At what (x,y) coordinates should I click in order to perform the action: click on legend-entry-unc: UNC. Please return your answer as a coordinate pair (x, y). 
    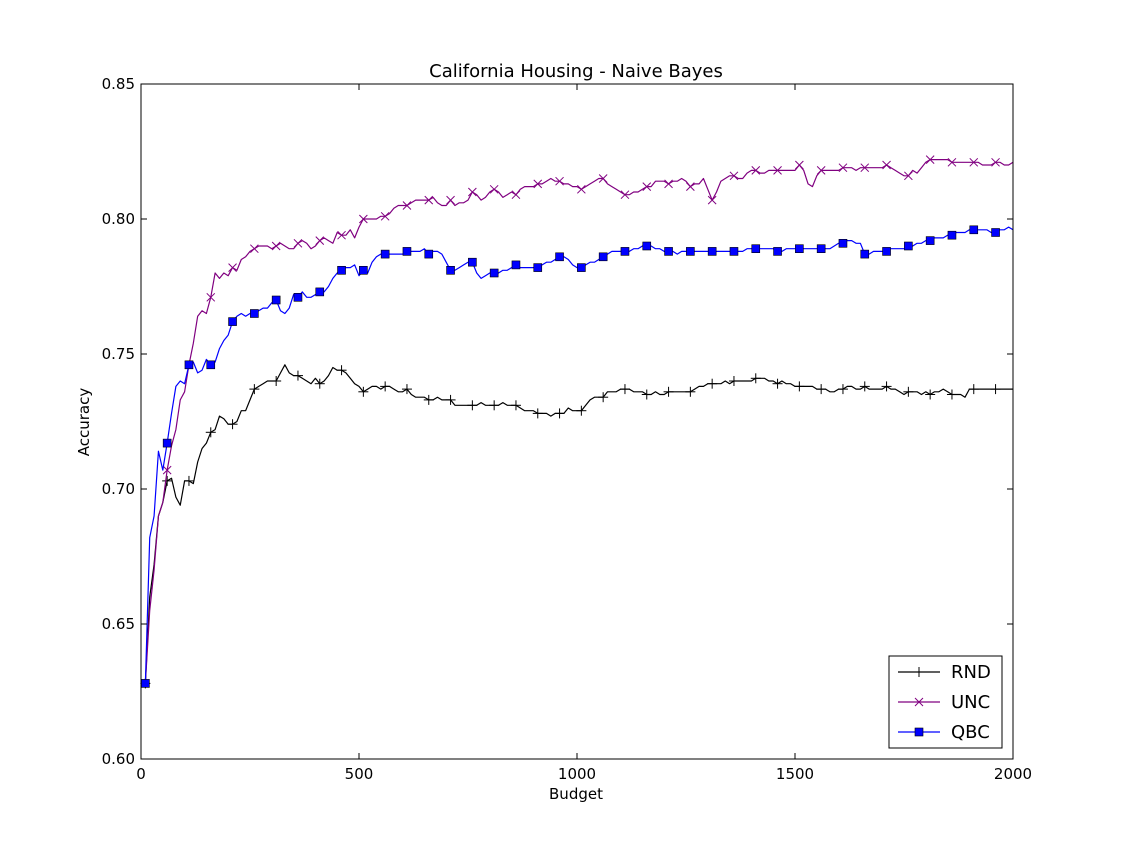
    Looking at the image, I should click on (944, 702).